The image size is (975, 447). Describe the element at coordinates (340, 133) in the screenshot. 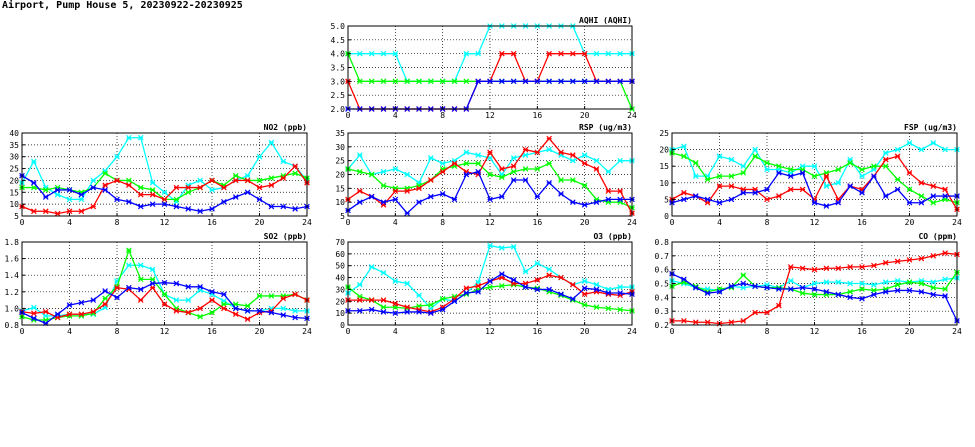

I see `y-tick-label: 35` at that location.